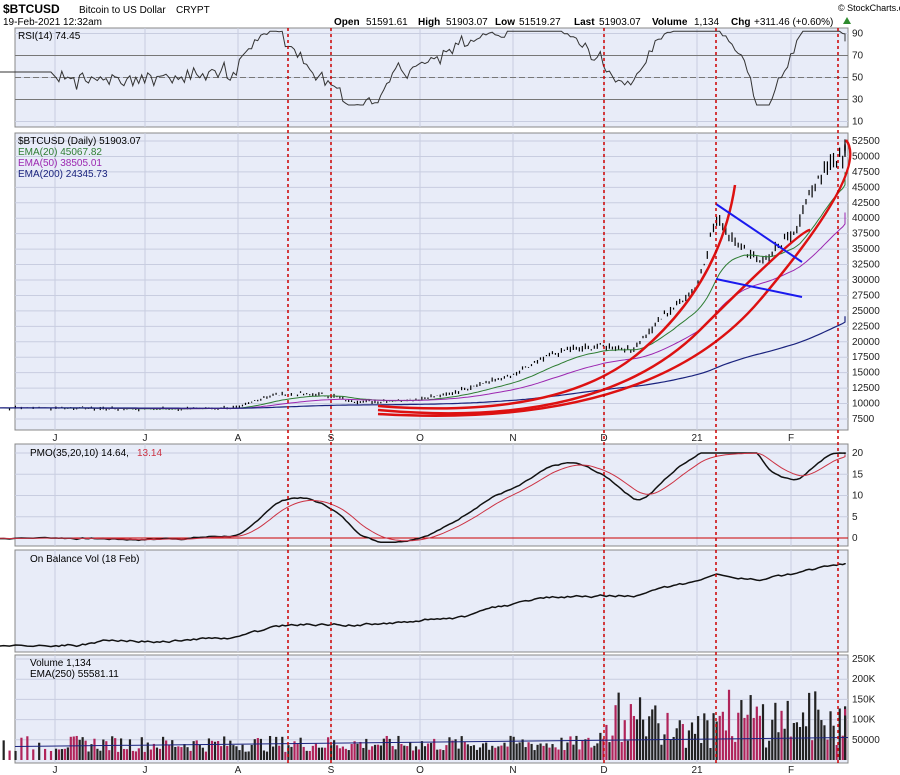 This screenshot has width=900, height=775. Describe the element at coordinates (429, 22) in the screenshot. I see `high-label: High` at that location.